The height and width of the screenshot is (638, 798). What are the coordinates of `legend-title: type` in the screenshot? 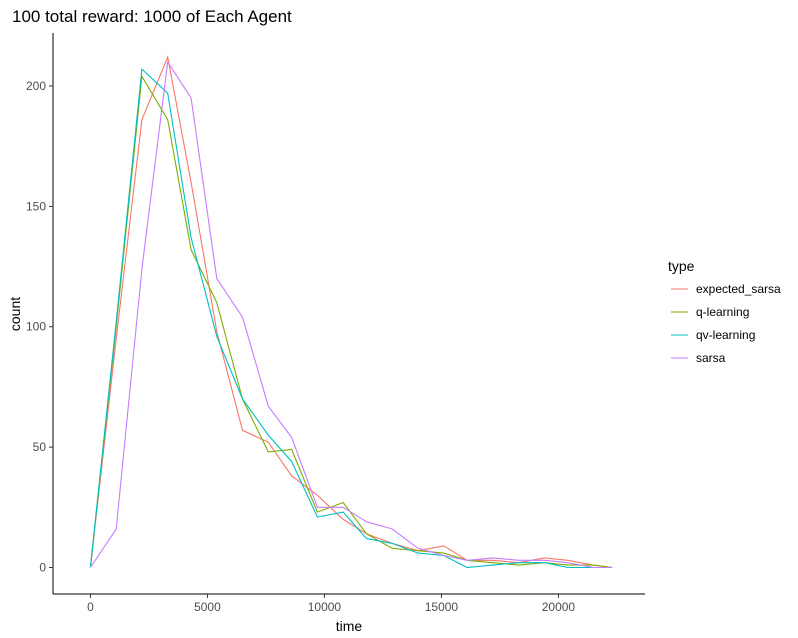 It's located at (681, 266).